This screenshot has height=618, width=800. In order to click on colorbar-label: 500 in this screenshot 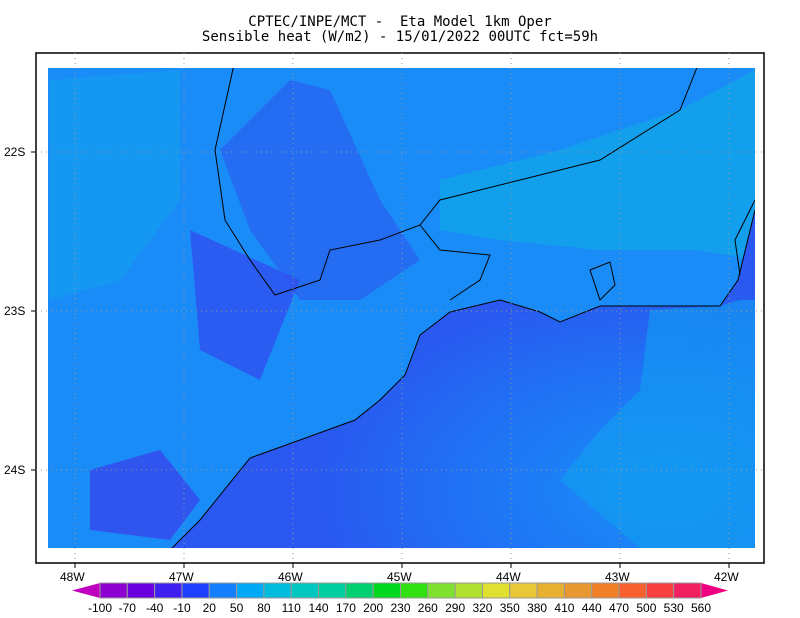, I will do `click(646, 608)`.